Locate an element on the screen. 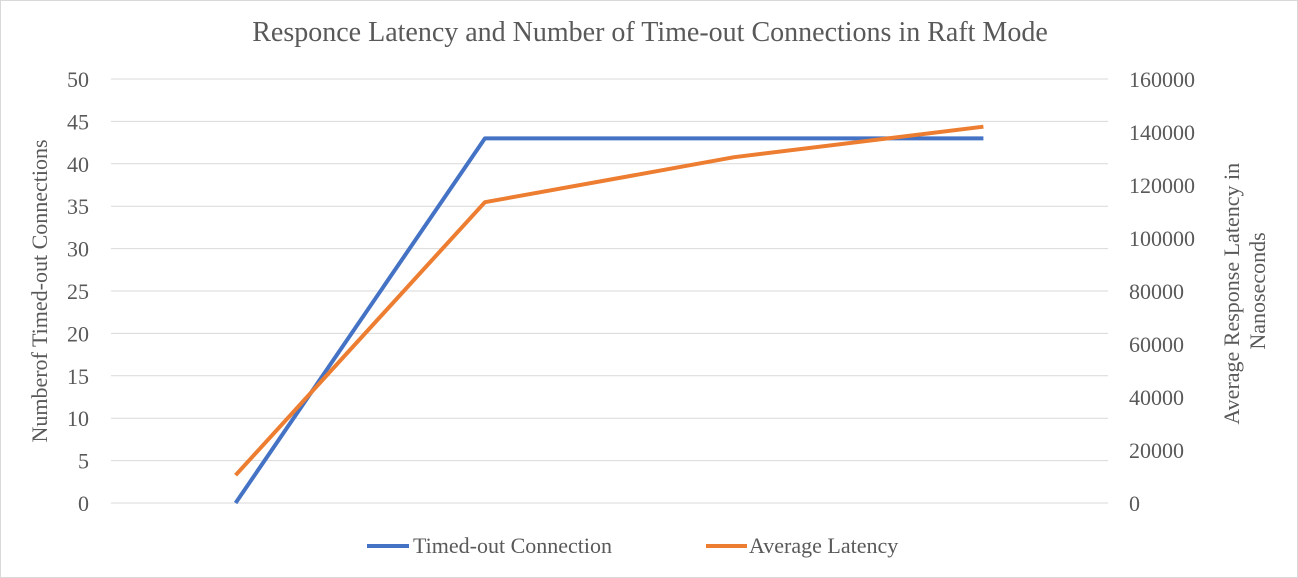 The width and height of the screenshot is (1298, 578). right-tick-label: 80000 is located at coordinates (1156, 291).